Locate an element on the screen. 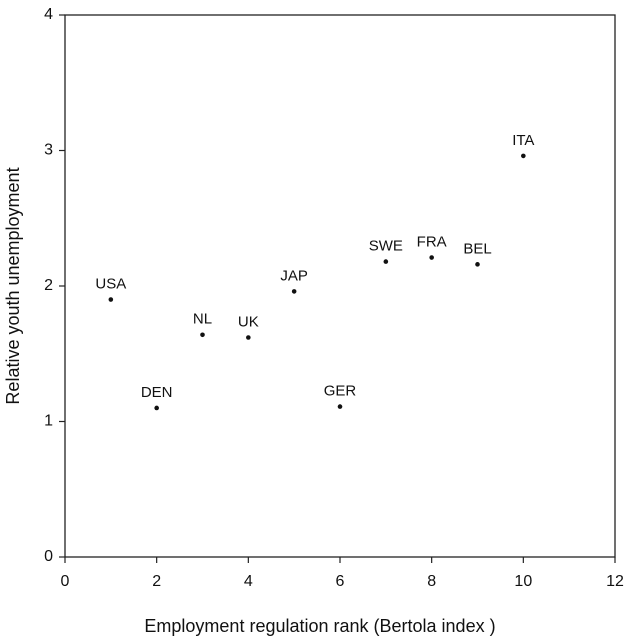 The image size is (631, 642). point-label: USA is located at coordinates (110, 284).